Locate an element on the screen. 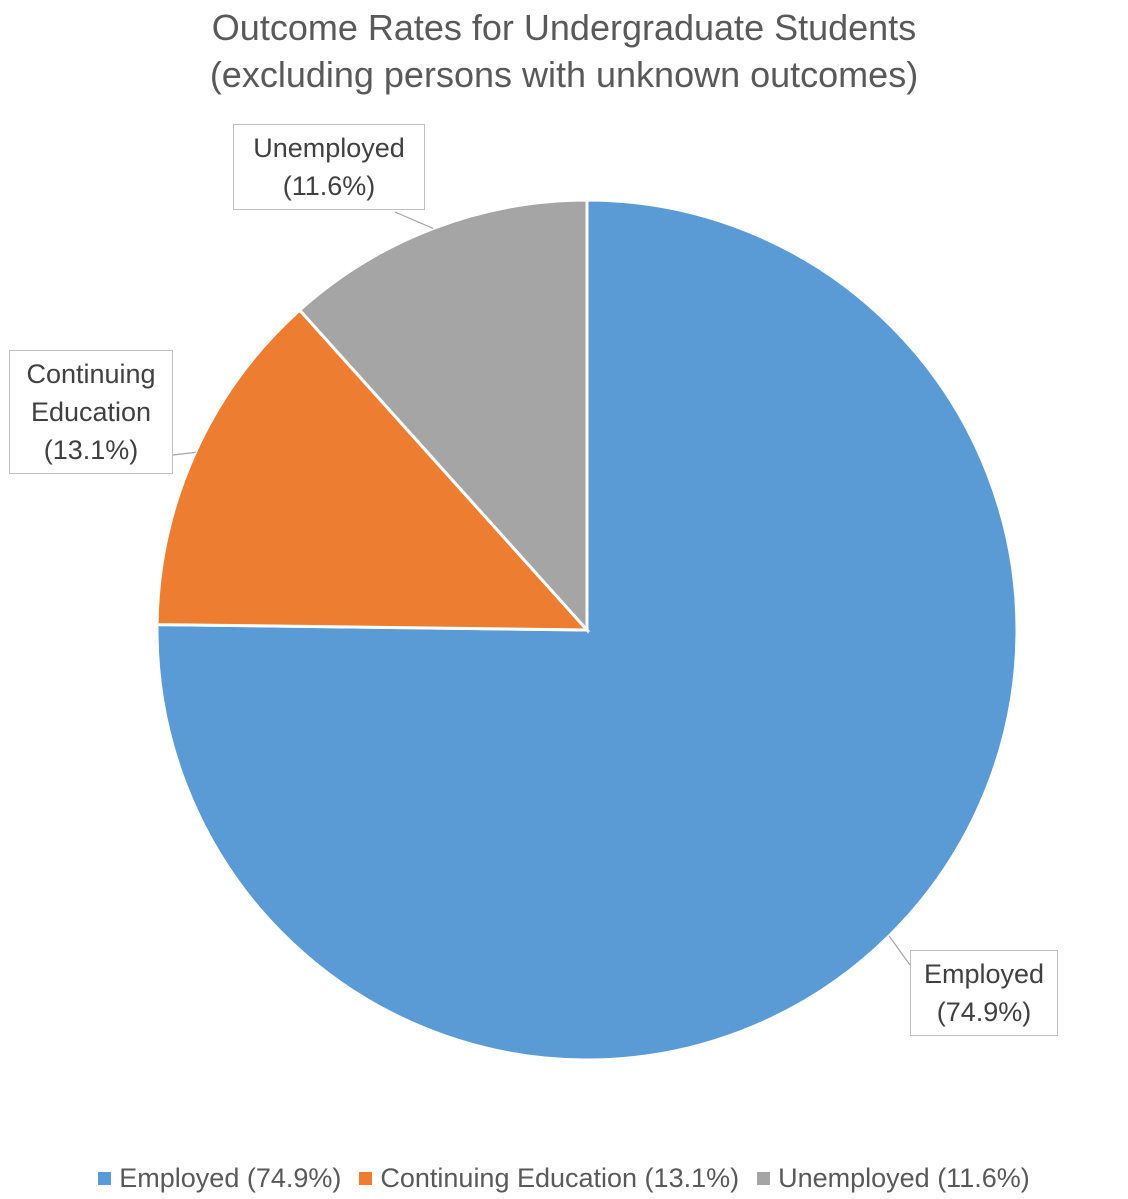  data-label-employed-line-1: Employed is located at coordinates (984, 974).